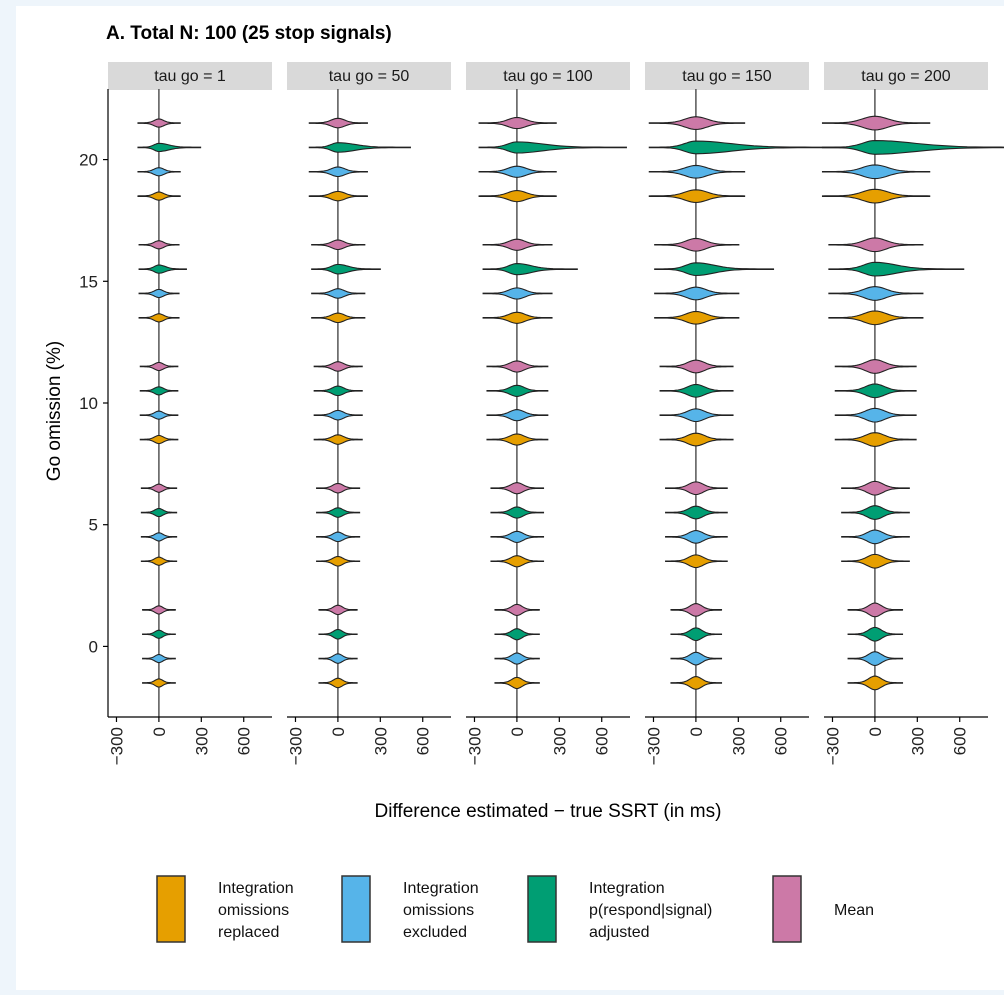 This screenshot has width=1004, height=995. Describe the element at coordinates (854, 910) in the screenshot. I see `legend-label: Mean` at that location.